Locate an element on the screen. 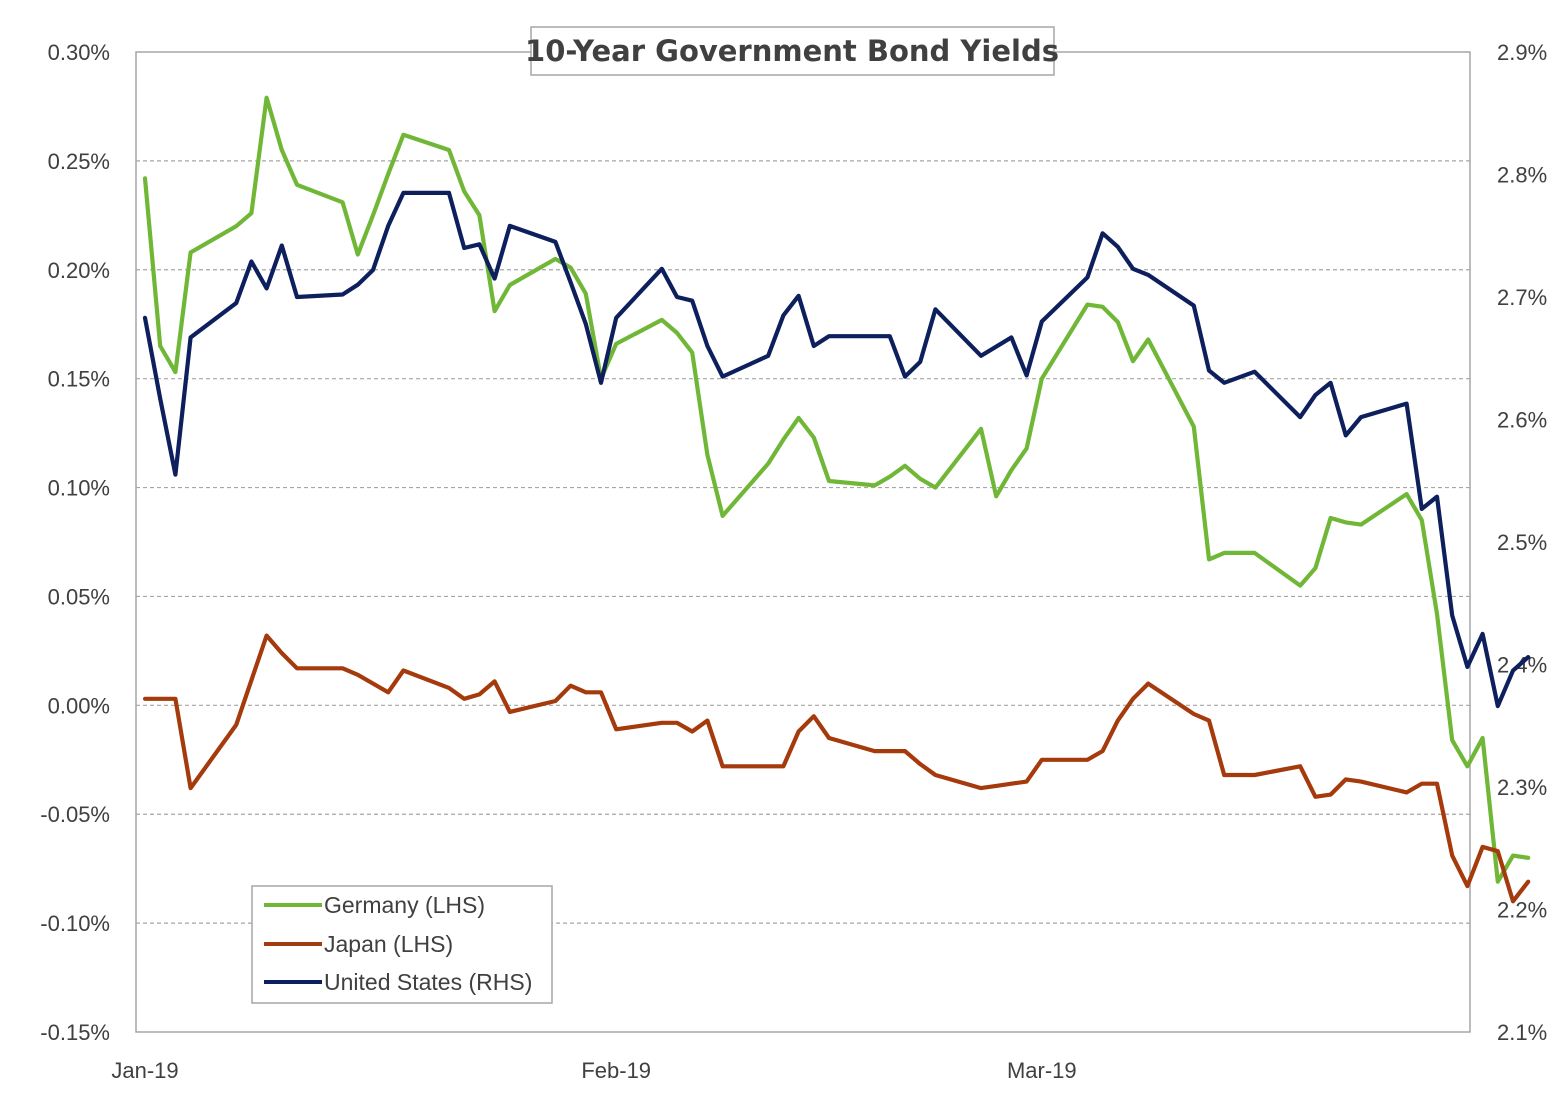 Image resolution: width=1564 pixels, height=1106 pixels. chart-title: 10-Year Government Bond Yields is located at coordinates (792, 51).